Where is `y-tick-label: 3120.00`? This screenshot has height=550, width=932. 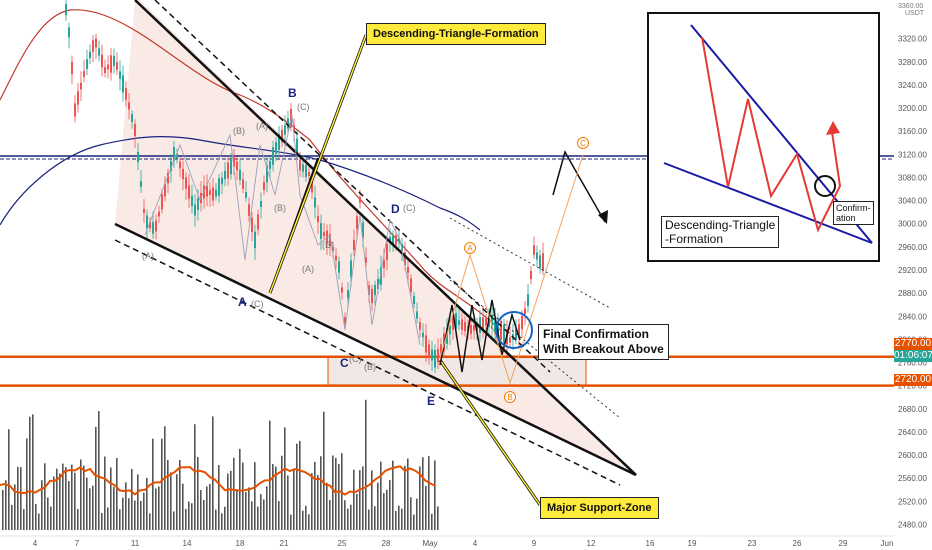
y-tick-label: 3120.00 is located at coordinates (912, 154).